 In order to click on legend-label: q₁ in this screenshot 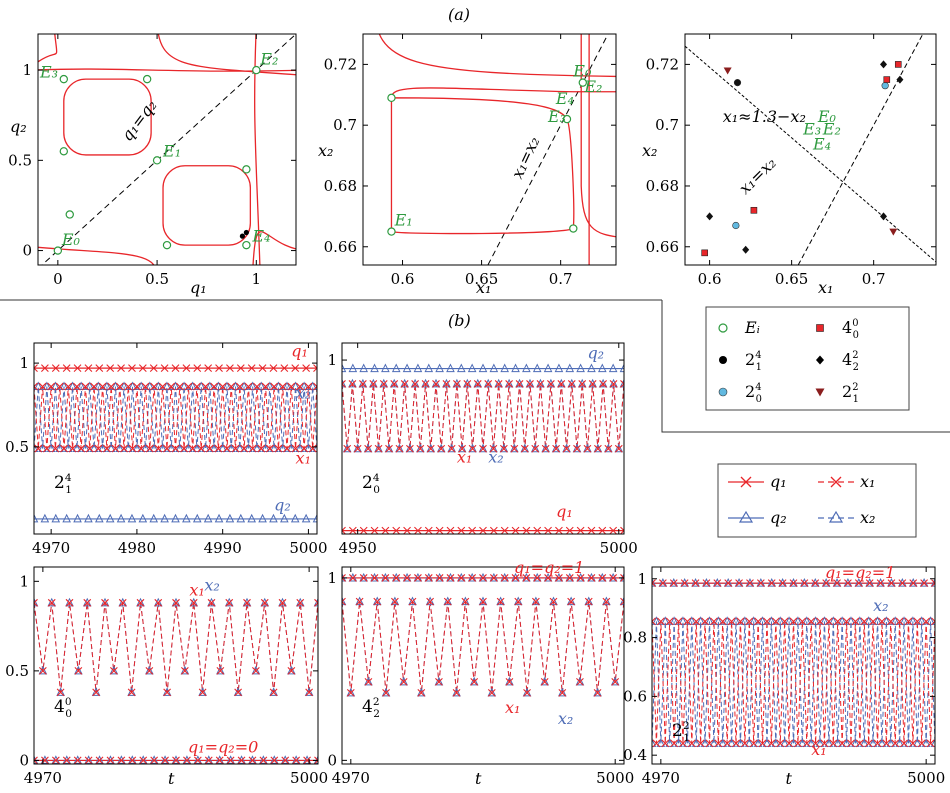, I will do `click(778, 481)`.